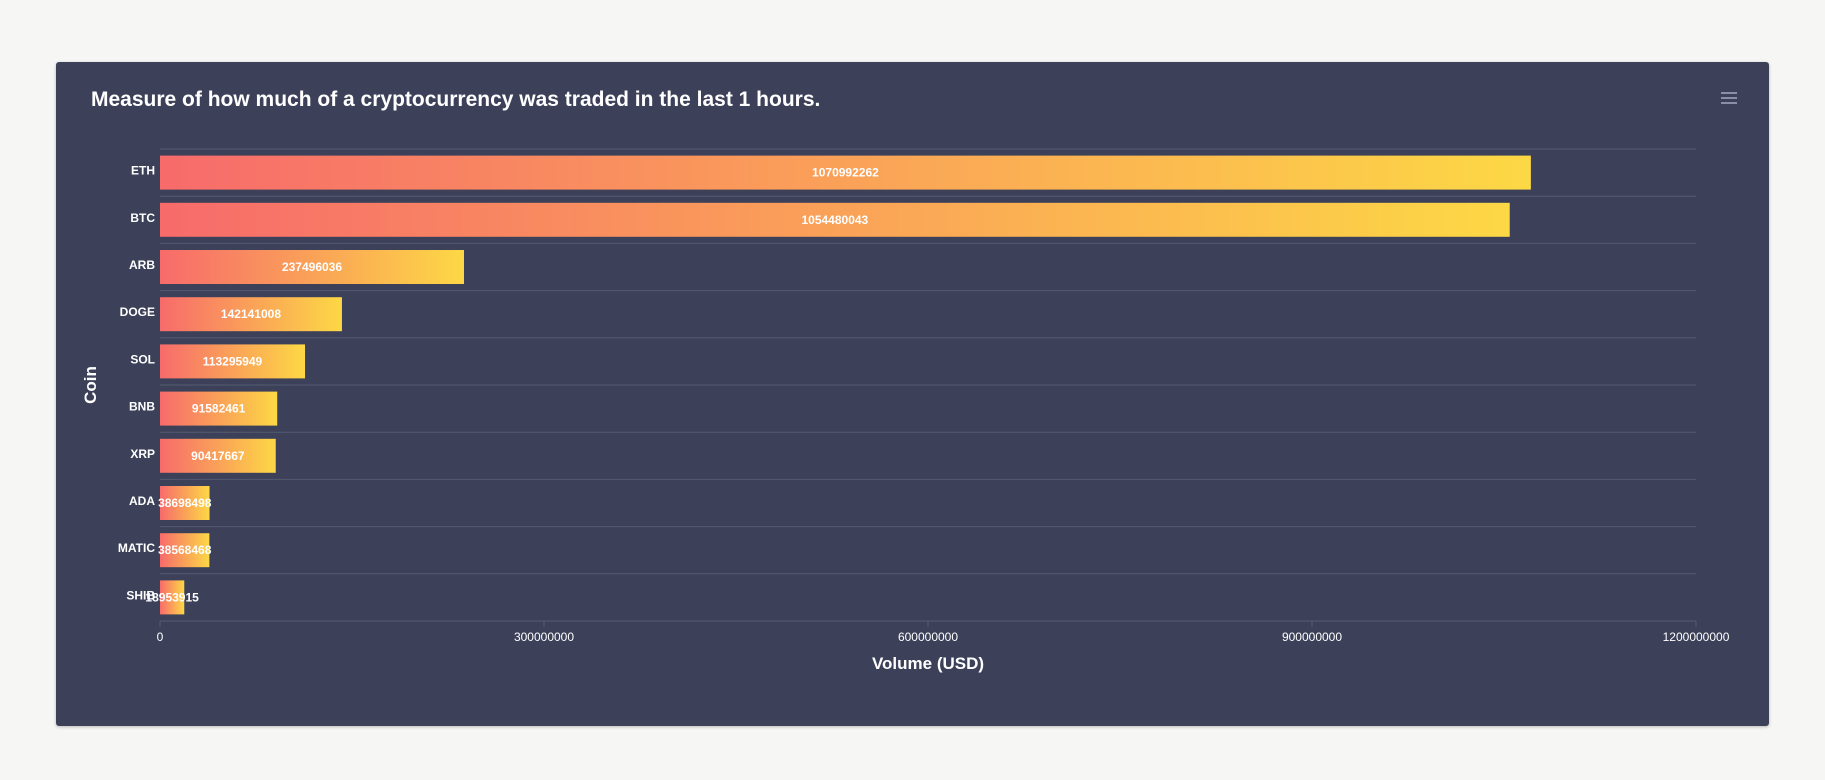  I want to click on data-label-ada: 38698498, so click(185, 503).